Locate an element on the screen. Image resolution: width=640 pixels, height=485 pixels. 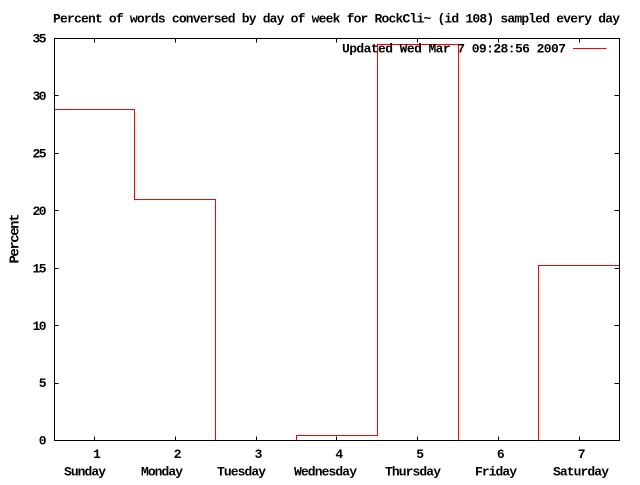
svg-text: Percent is located at coordinates (16, 239).